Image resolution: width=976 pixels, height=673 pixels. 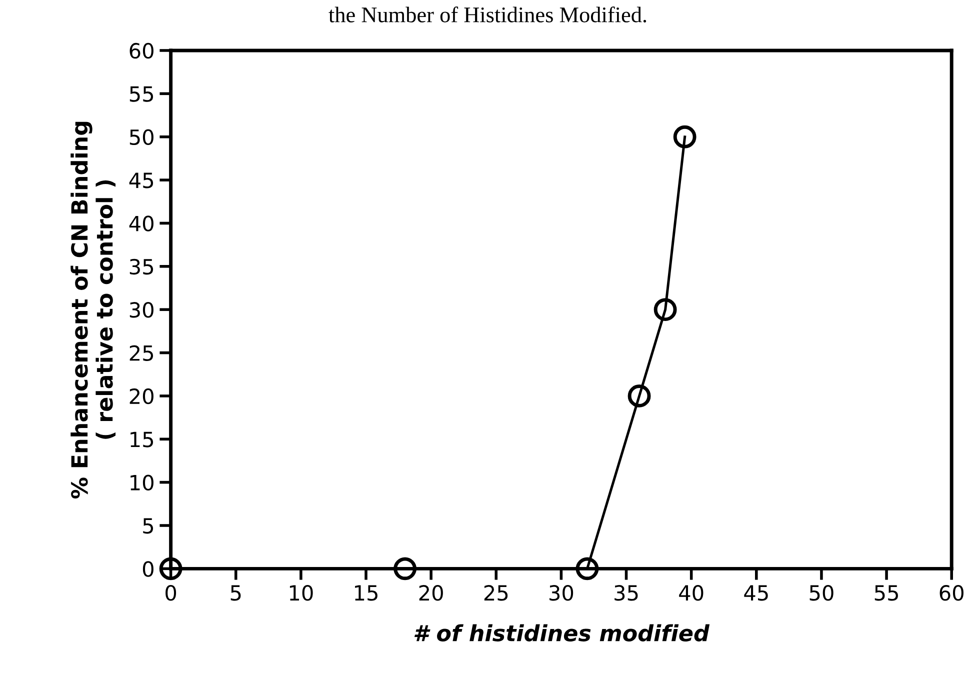 I want to click on x-tick-label: 15, so click(x=366, y=593).